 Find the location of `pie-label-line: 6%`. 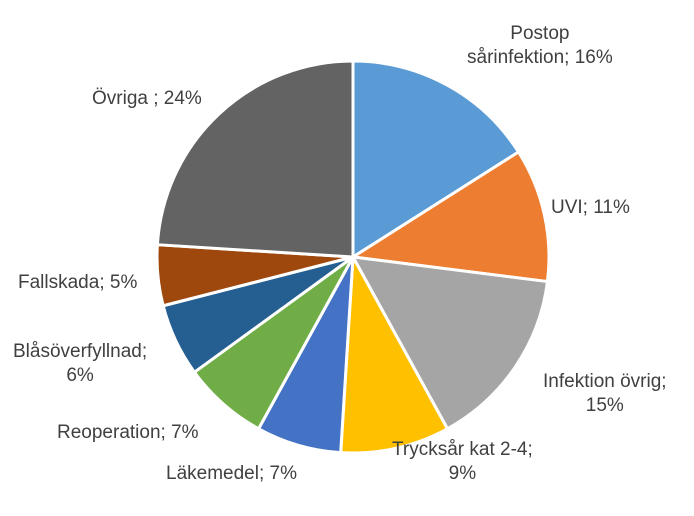

pie-label-line: 6% is located at coordinates (80, 375).